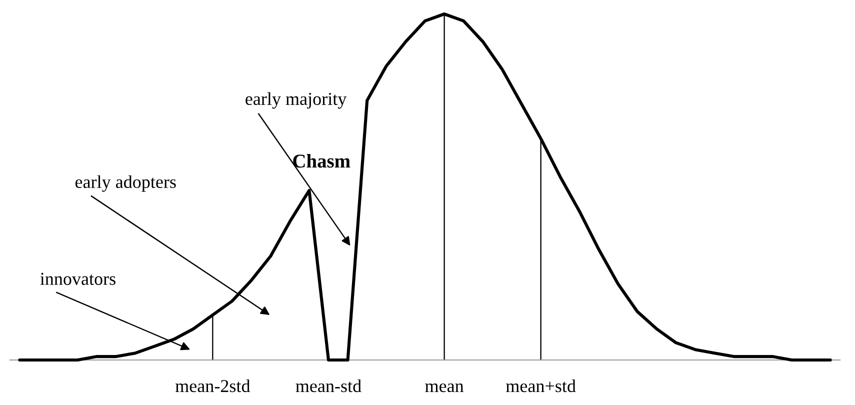 Image resolution: width=855 pixels, height=405 pixels. What do you see at coordinates (78, 278) in the screenshot?
I see `annotation: innovators` at bounding box center [78, 278].